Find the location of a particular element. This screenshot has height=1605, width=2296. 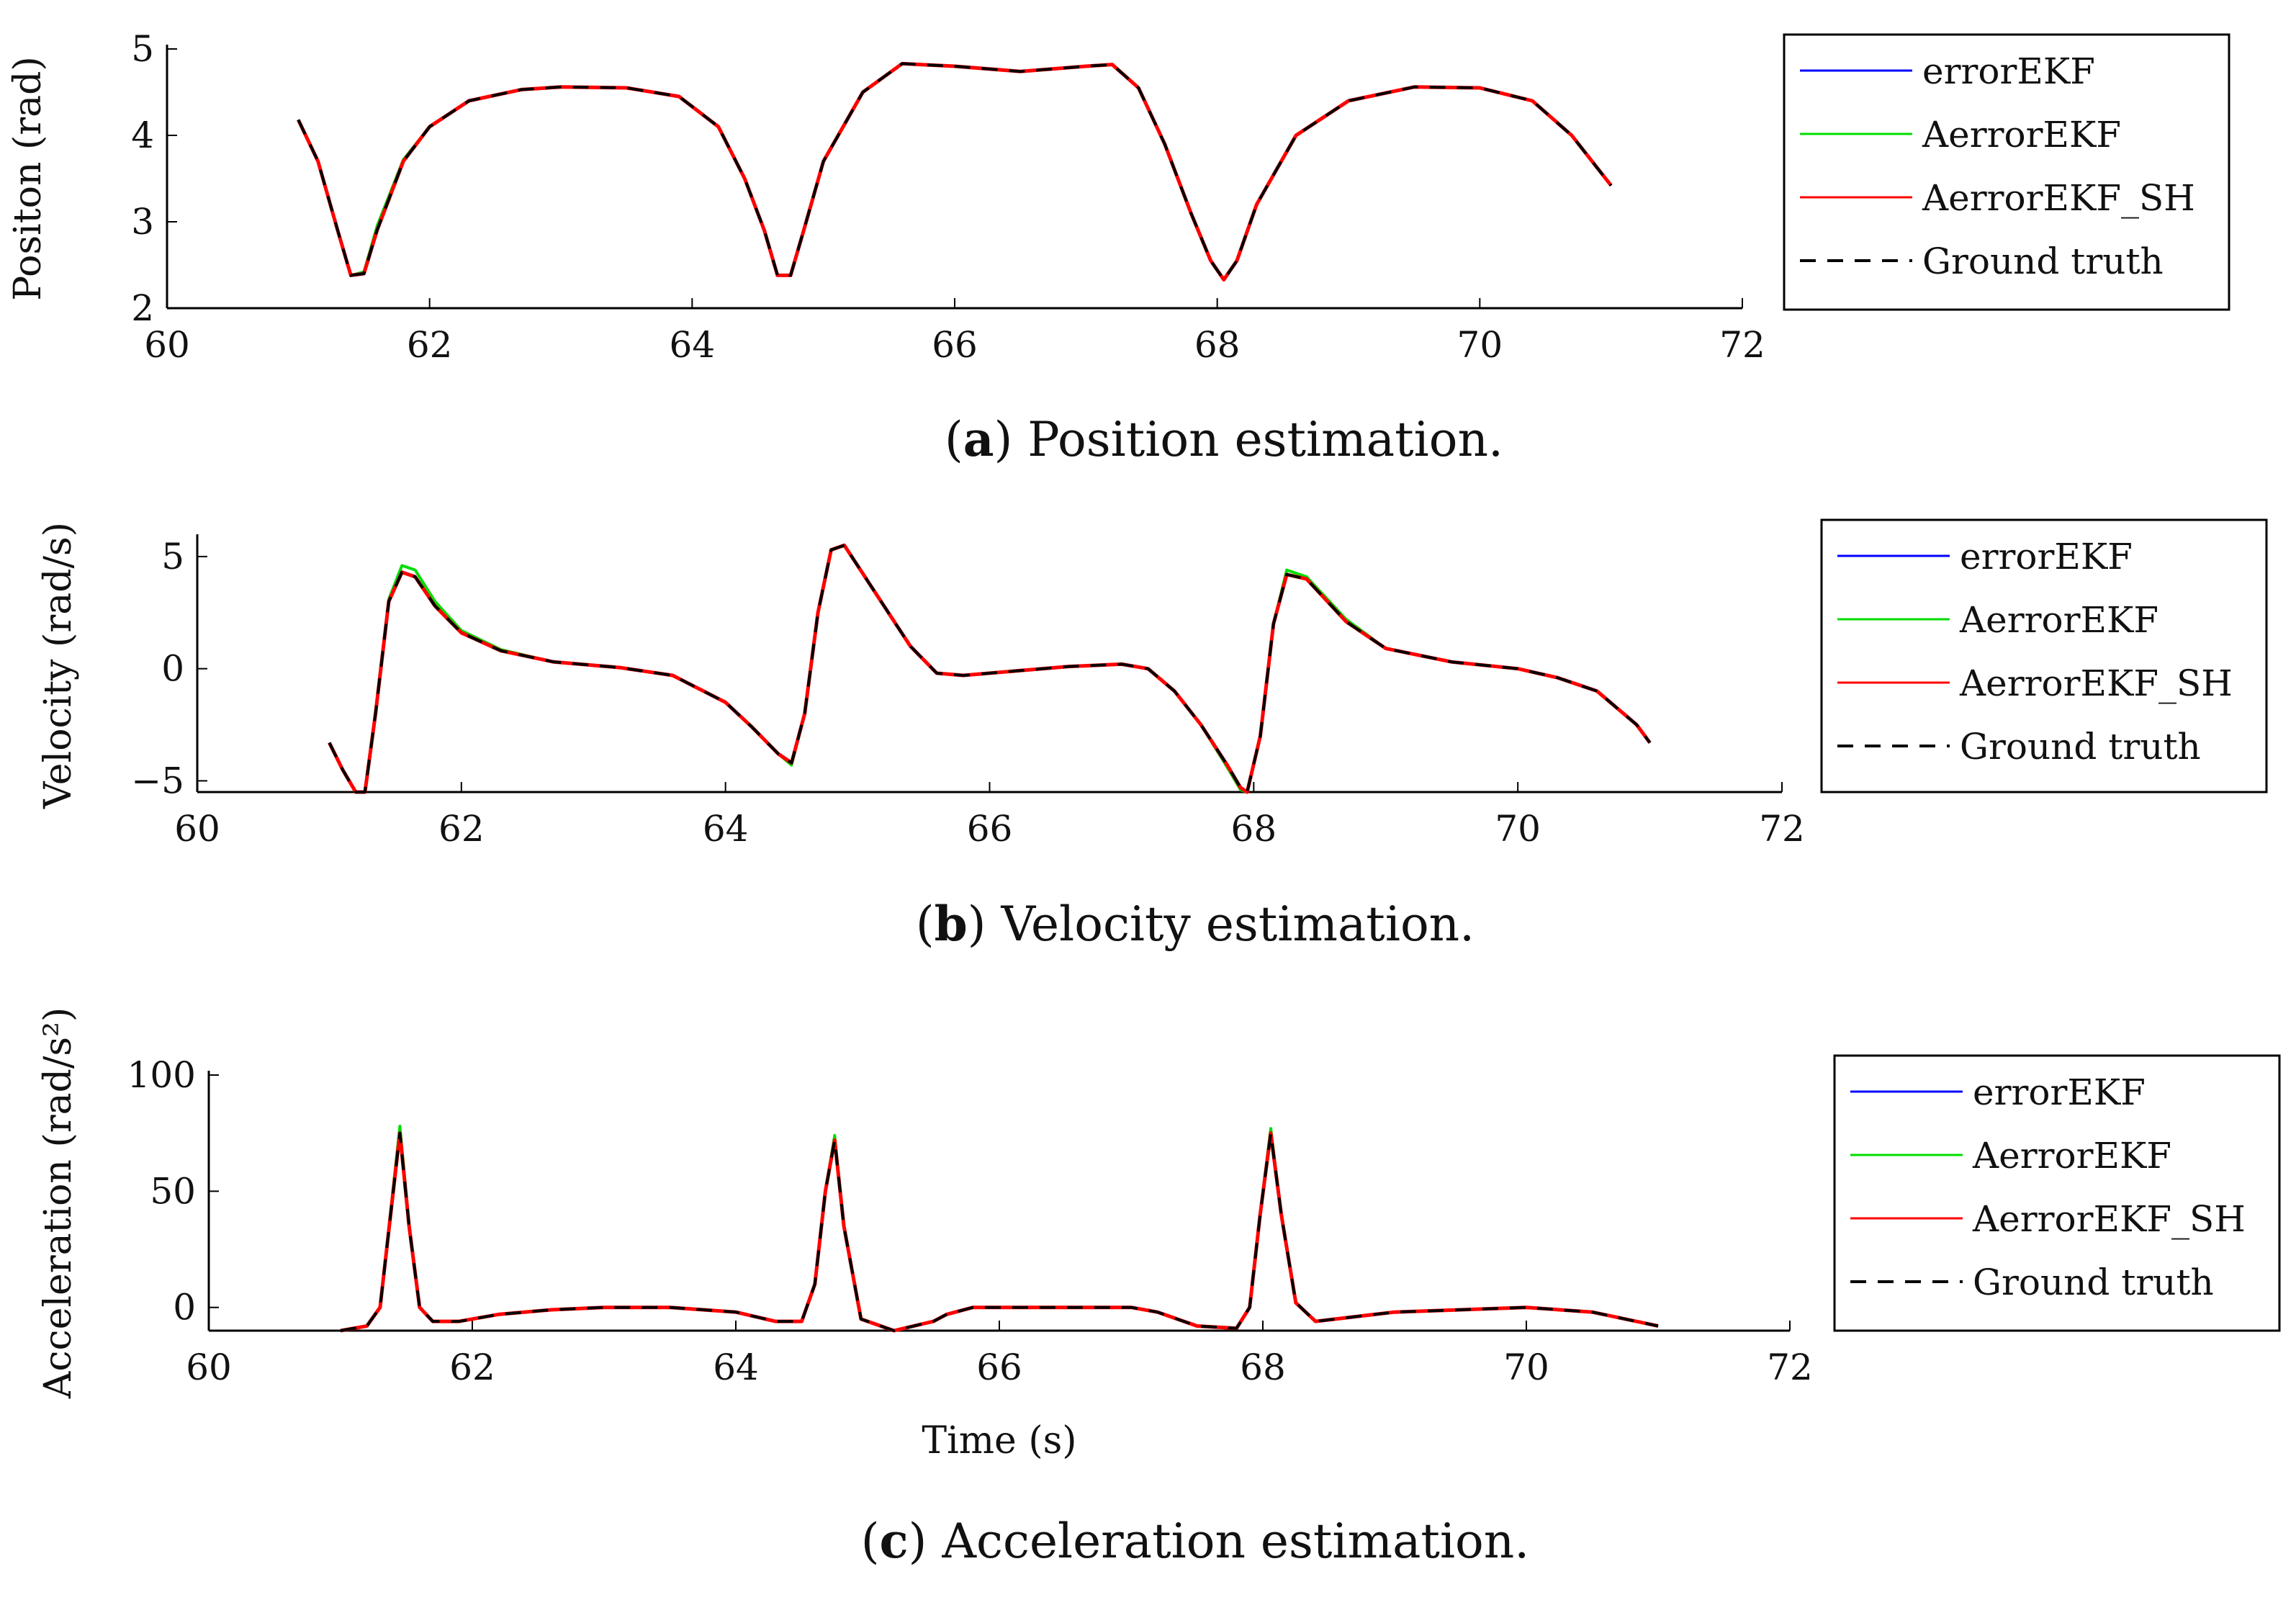

y-tick-label: −5 is located at coordinates (158, 780).